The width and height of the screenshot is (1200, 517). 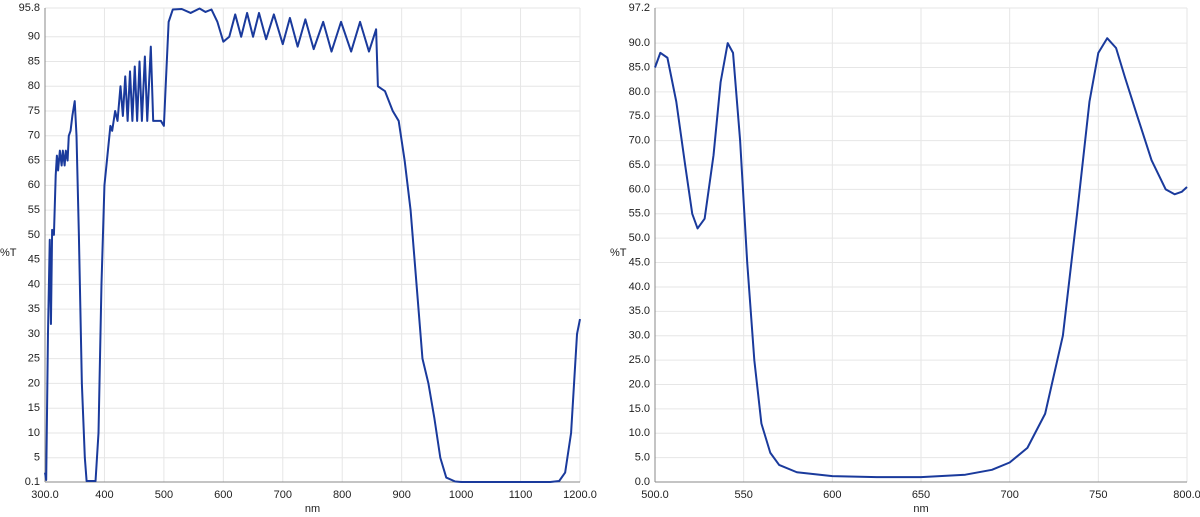 I want to click on y-tick-label: 80, so click(x=34, y=86).